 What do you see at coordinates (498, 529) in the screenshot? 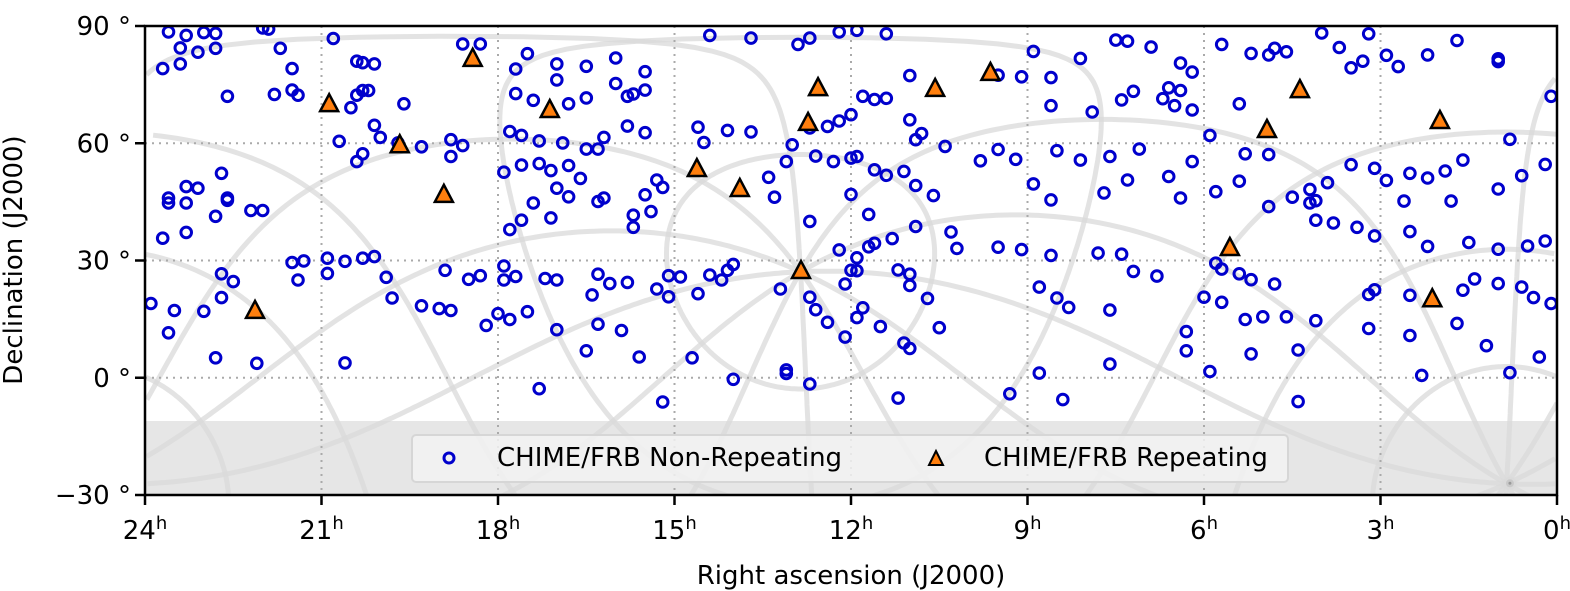
I see `x-tick-label: 18h` at bounding box center [498, 529].